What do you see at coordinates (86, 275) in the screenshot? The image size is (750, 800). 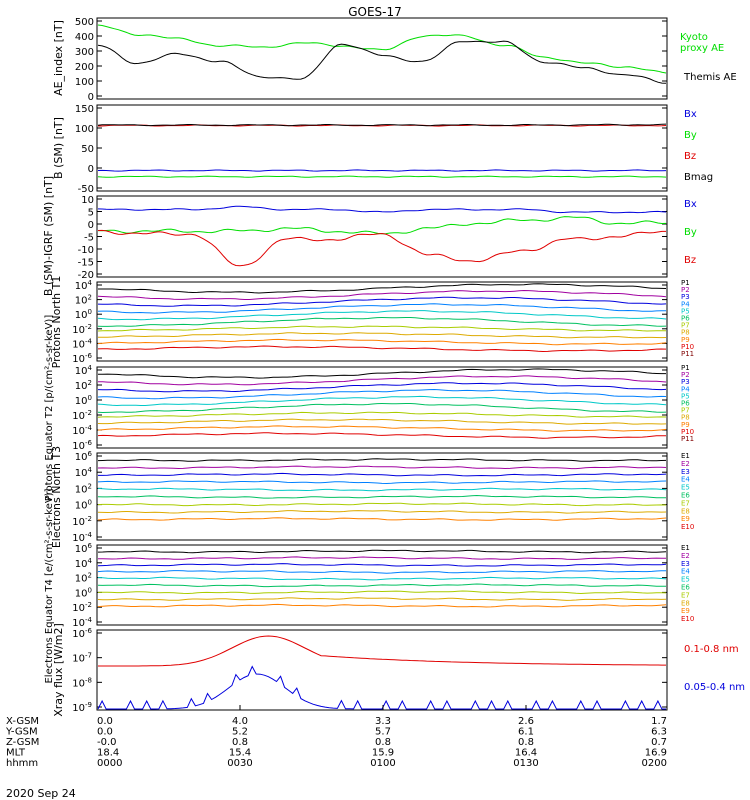 I see `y-tick-label: -20` at bounding box center [86, 275].